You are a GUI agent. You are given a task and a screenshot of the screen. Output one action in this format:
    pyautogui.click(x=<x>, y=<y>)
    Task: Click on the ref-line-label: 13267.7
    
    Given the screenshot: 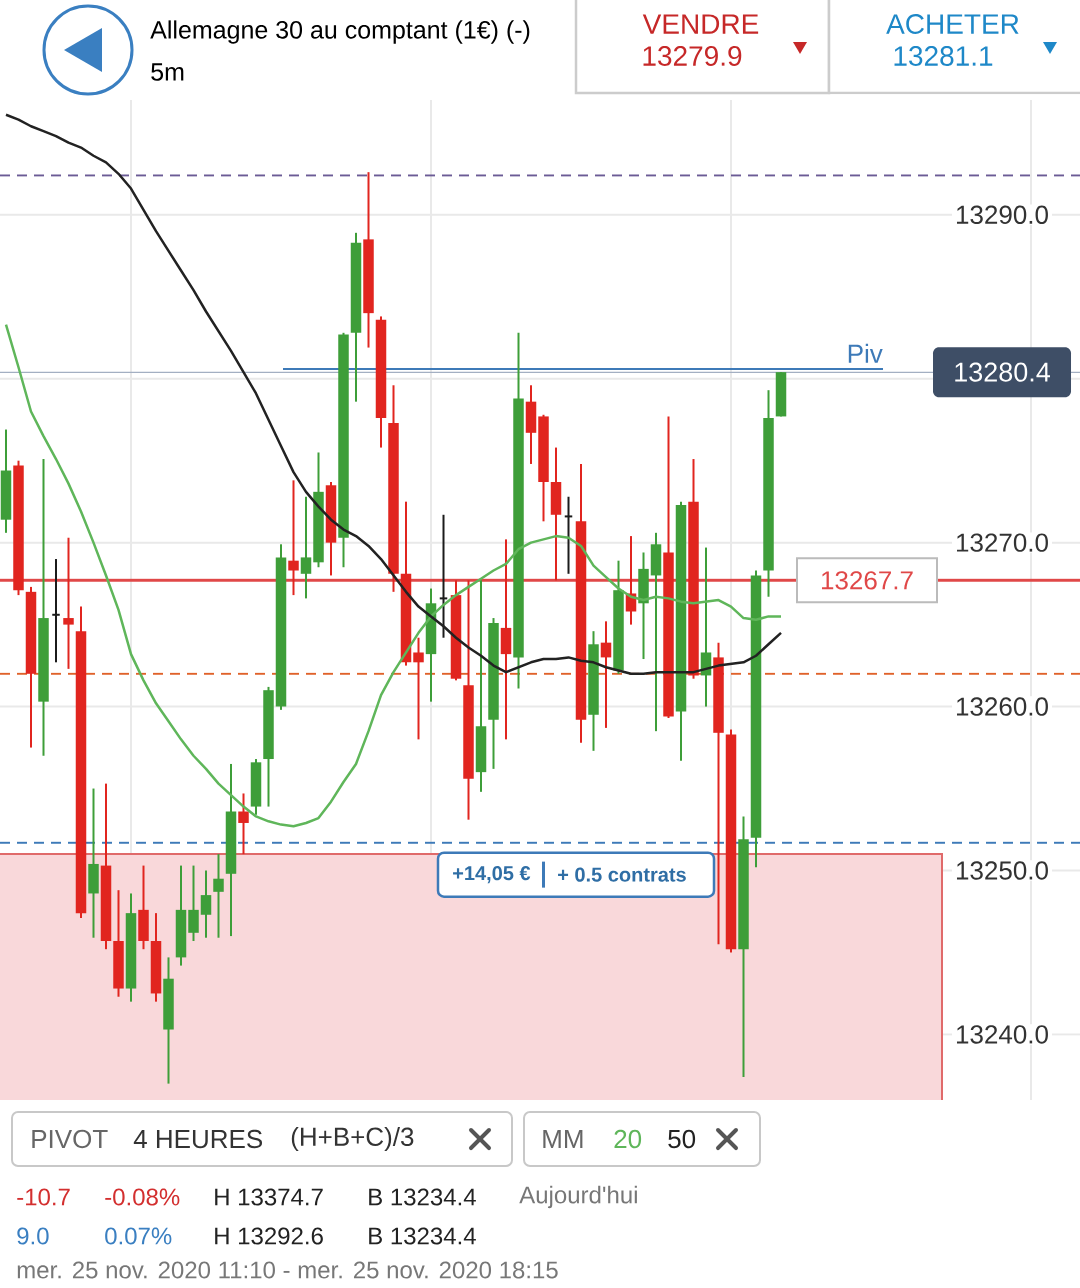 What is the action you would take?
    pyautogui.click(x=867, y=580)
    